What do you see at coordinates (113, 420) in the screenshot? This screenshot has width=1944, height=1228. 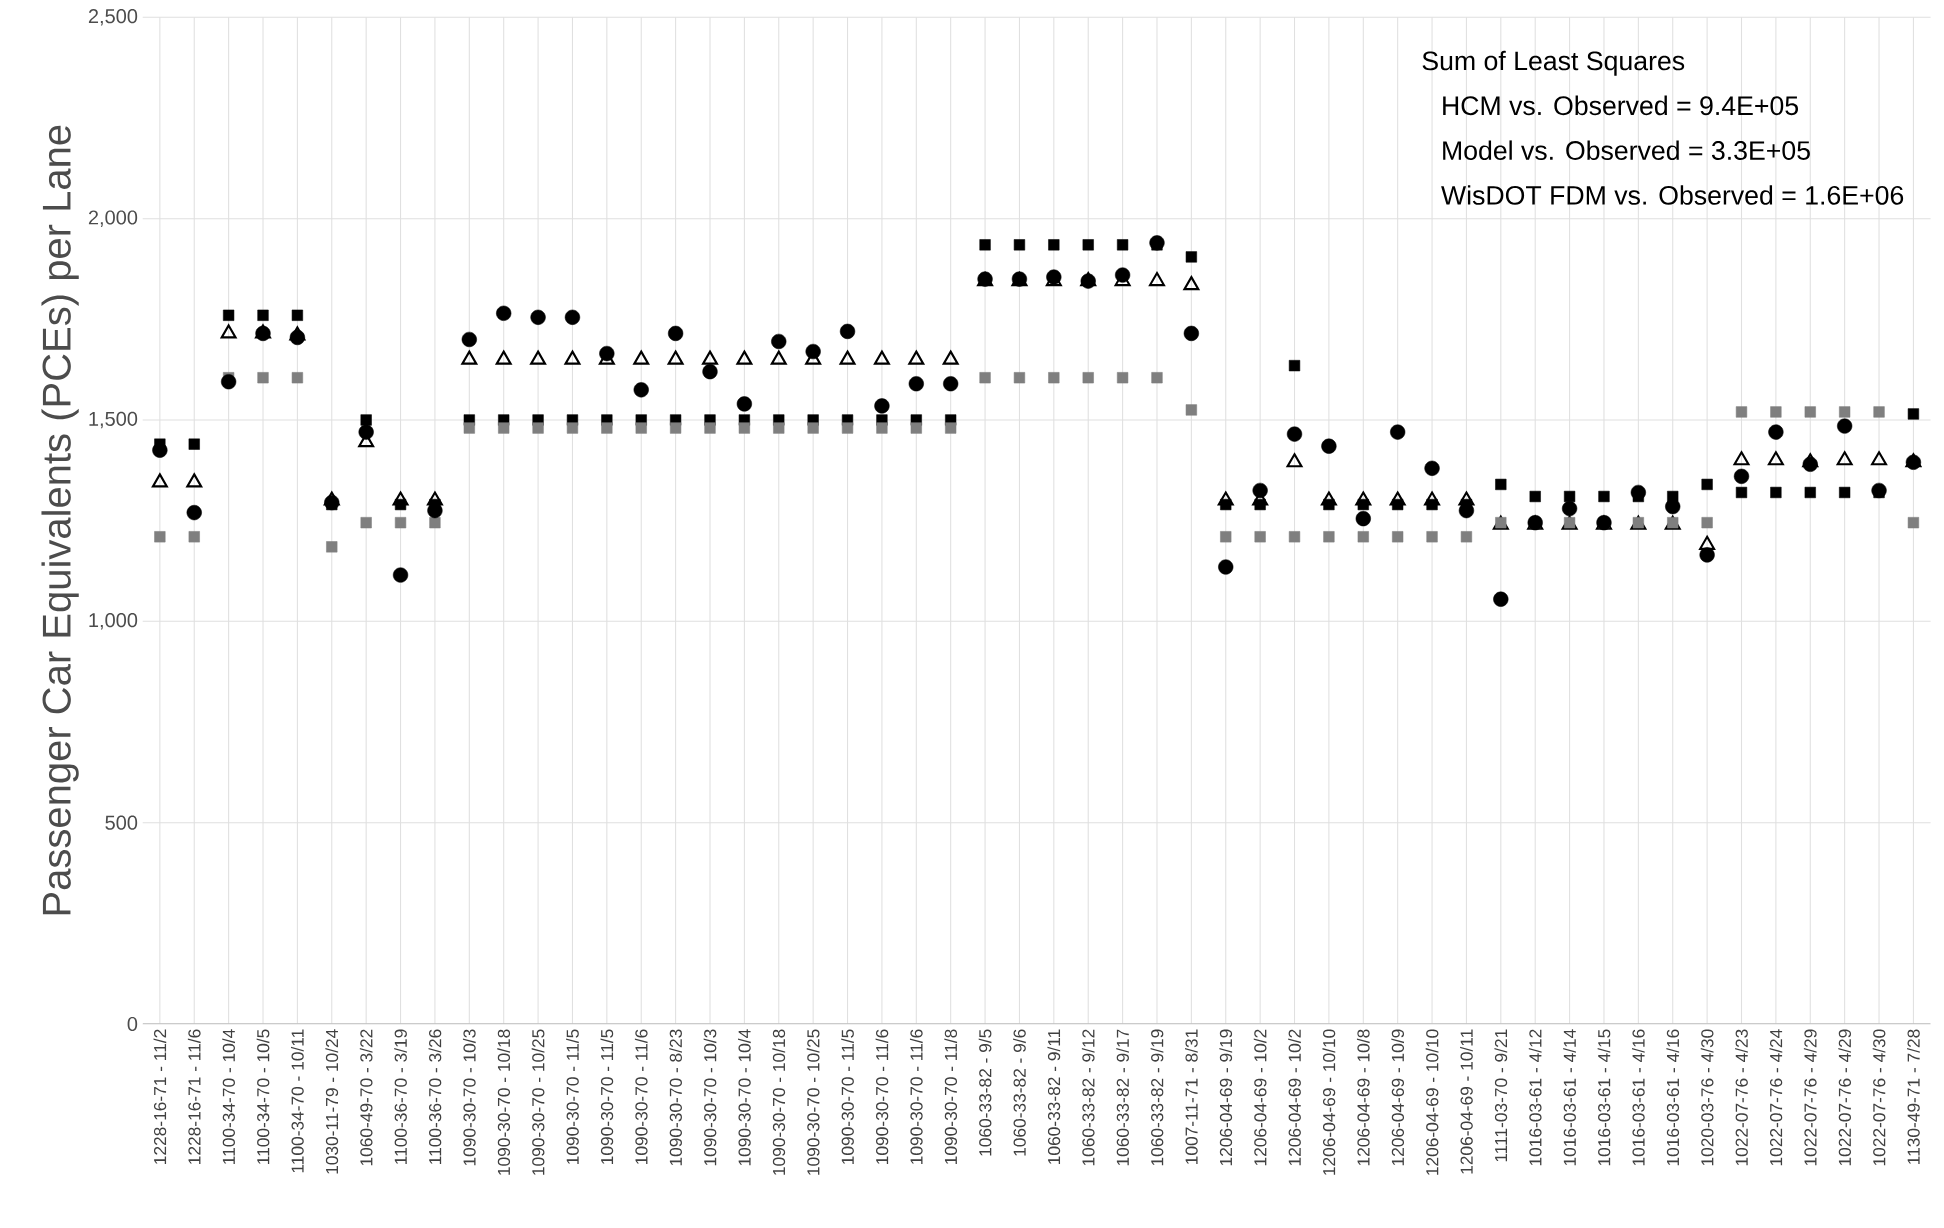 I see `y-tick-label: 1,500` at bounding box center [113, 420].